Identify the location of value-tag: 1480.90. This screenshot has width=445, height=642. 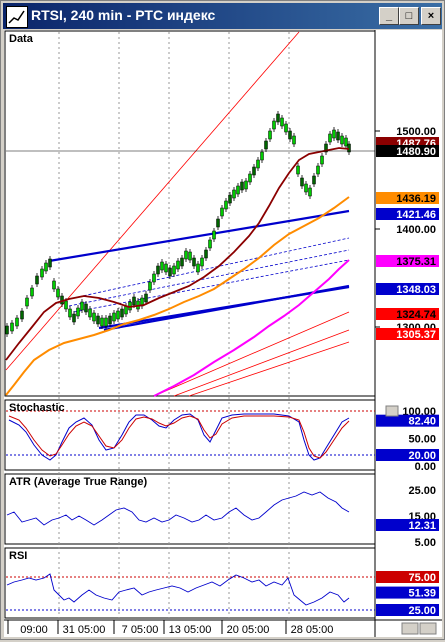
(416, 152).